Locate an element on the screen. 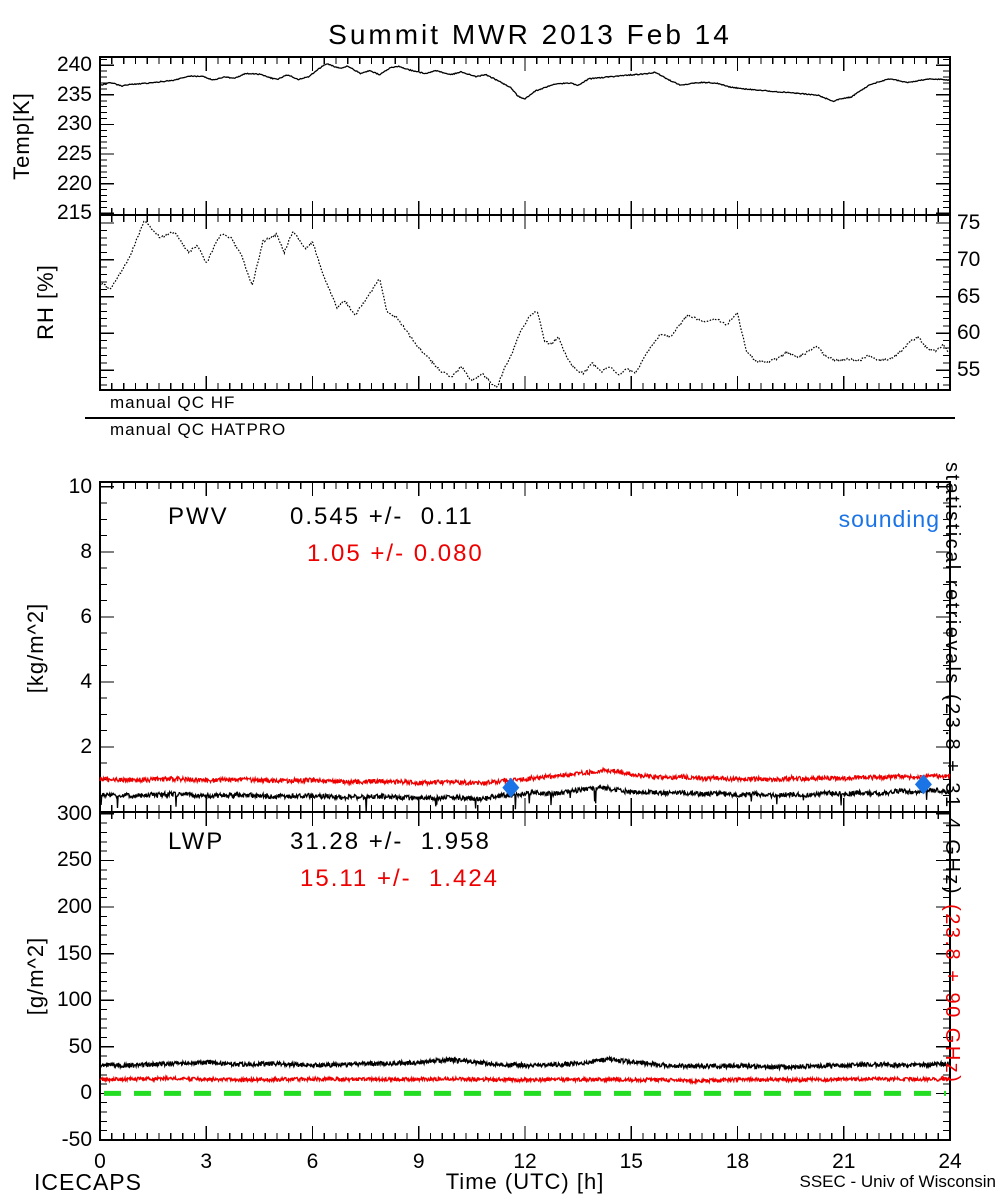  x-tick-label: 18 is located at coordinates (737, 1161).